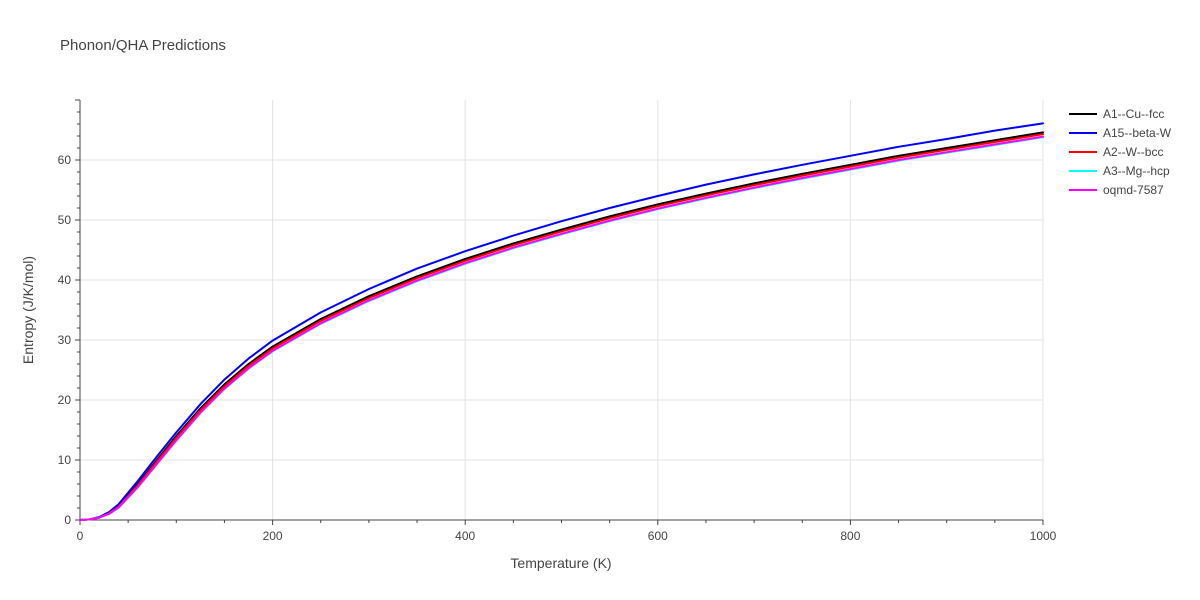  I want to click on legend-label: A1--Cu--fcc, so click(1133, 114).